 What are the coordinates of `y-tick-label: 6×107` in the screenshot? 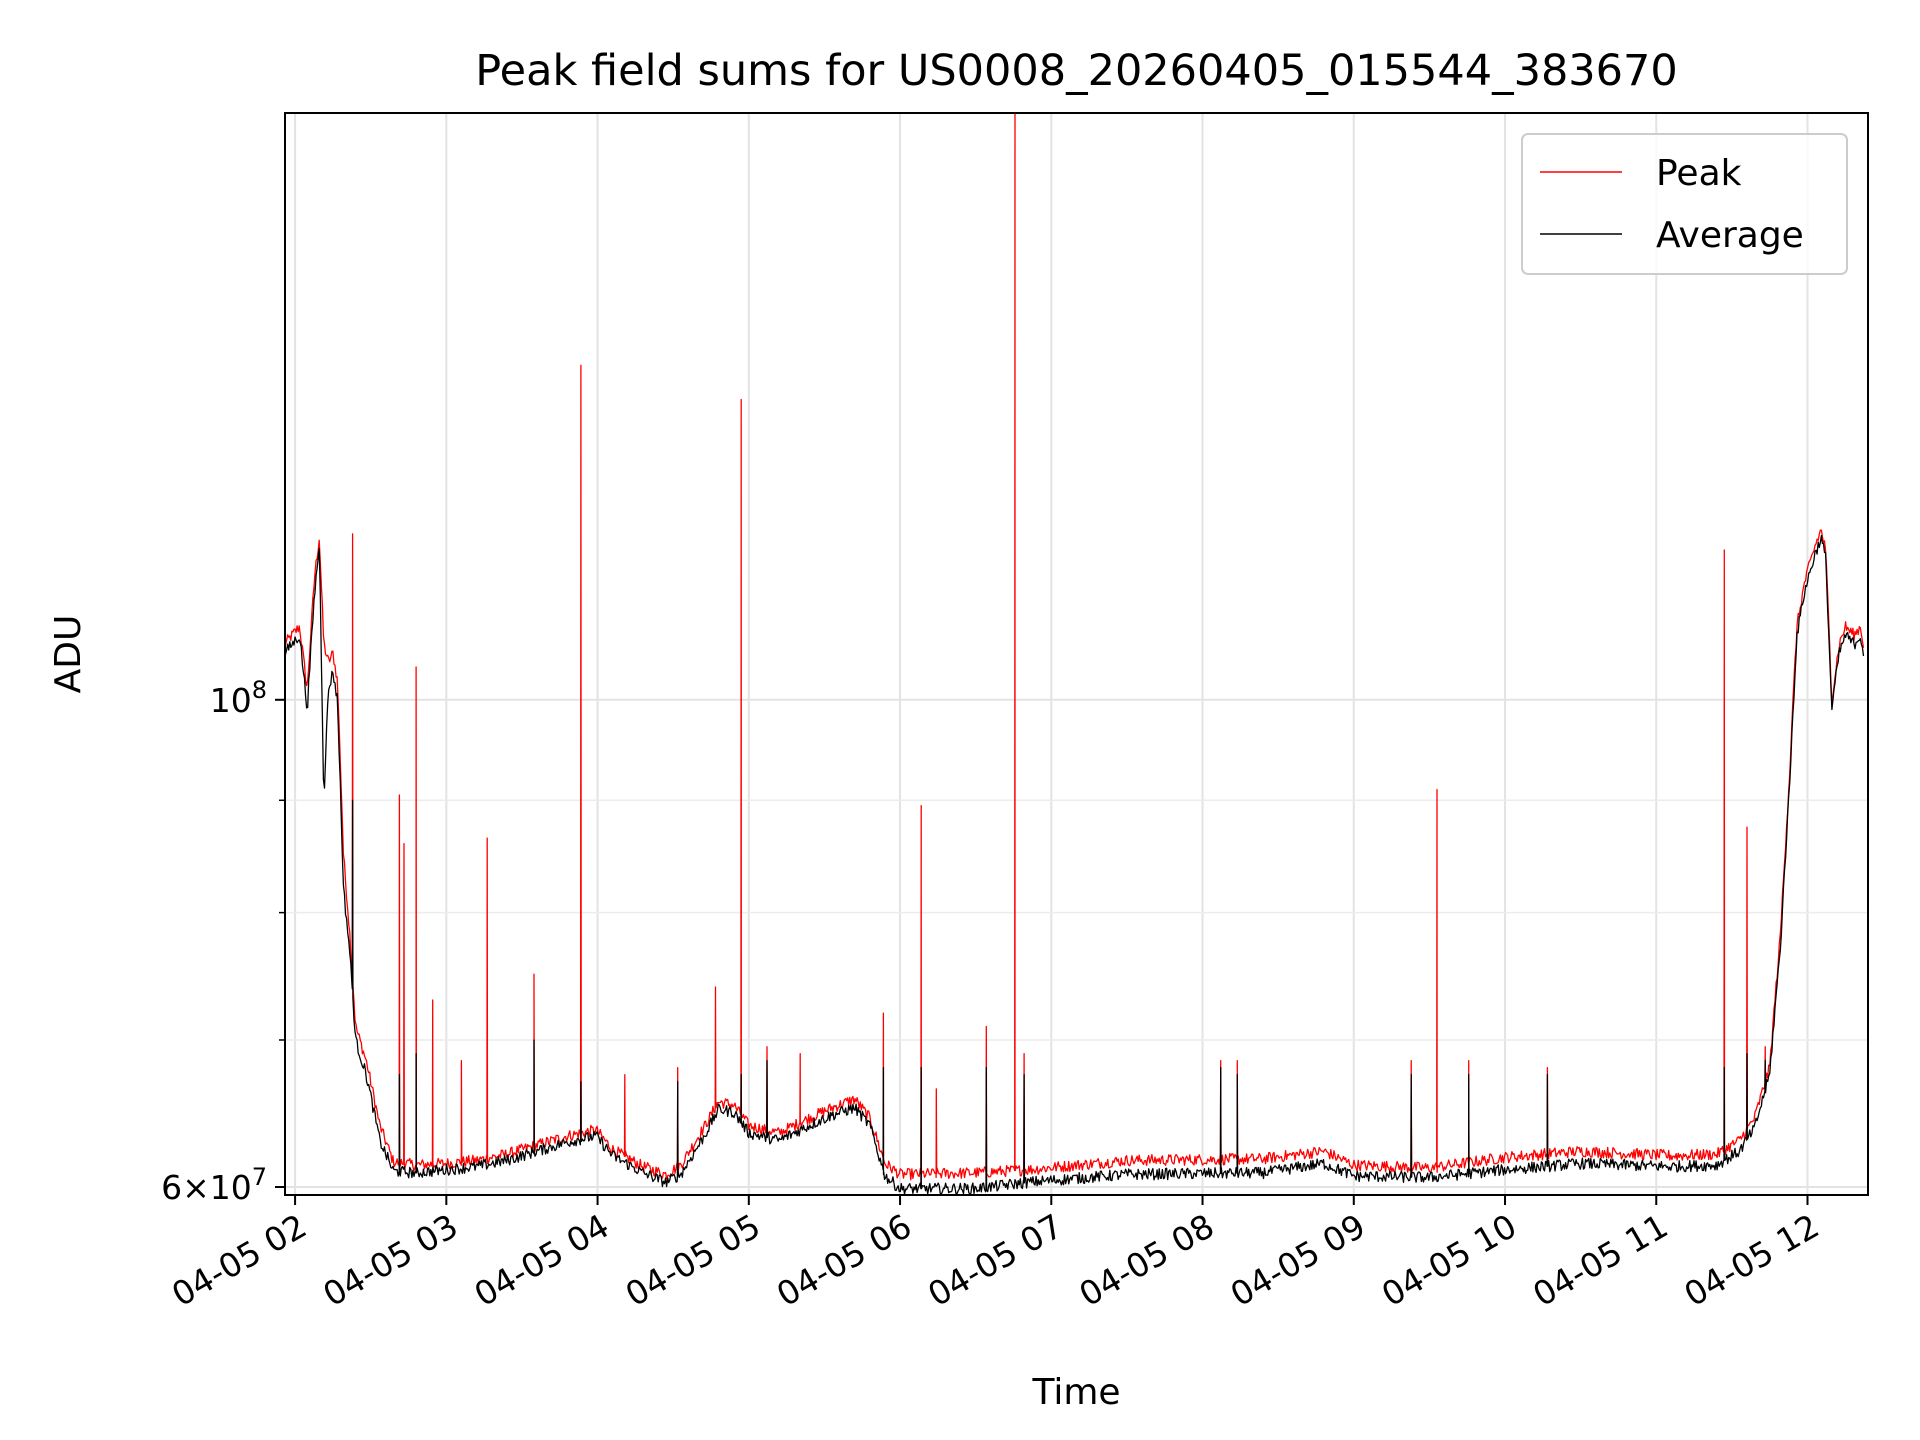 It's located at (214, 1185).